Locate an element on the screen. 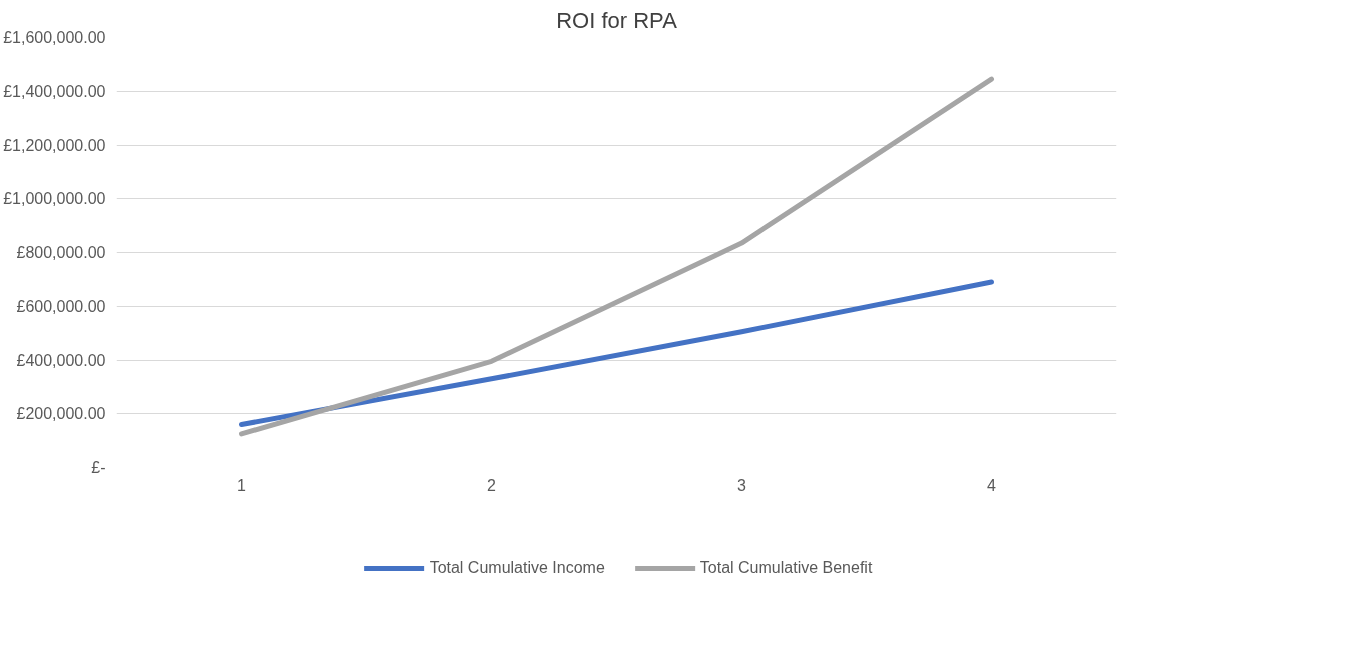  y-tick-label: £1,400,000.00 is located at coordinates (54, 91).